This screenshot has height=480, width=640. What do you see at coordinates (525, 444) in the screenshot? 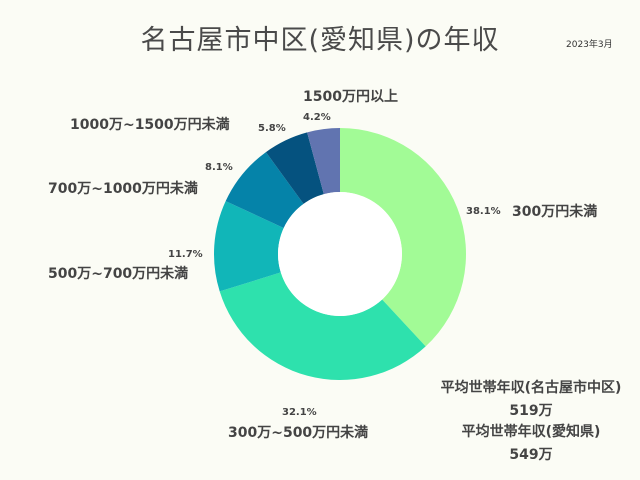
I see `prefecture-average-note: 平均世帯年収(愛知県) 549万` at bounding box center [525, 444].